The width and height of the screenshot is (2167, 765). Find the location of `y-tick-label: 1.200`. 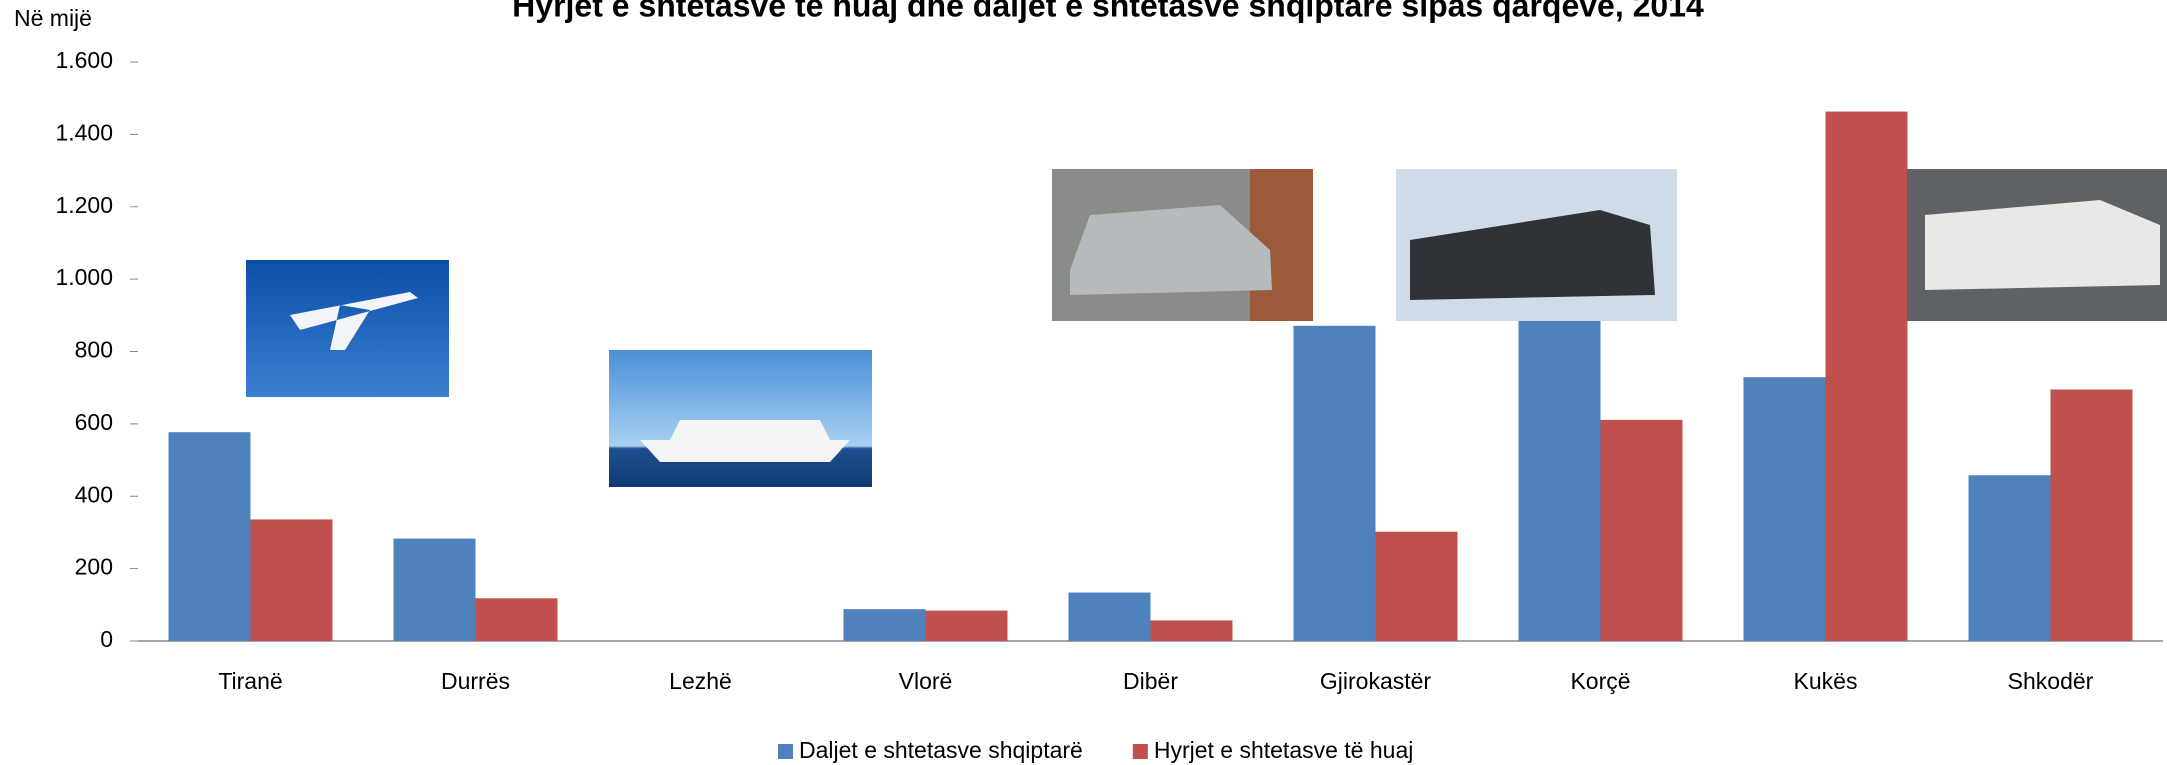

y-tick-label: 1.200 is located at coordinates (84, 205).